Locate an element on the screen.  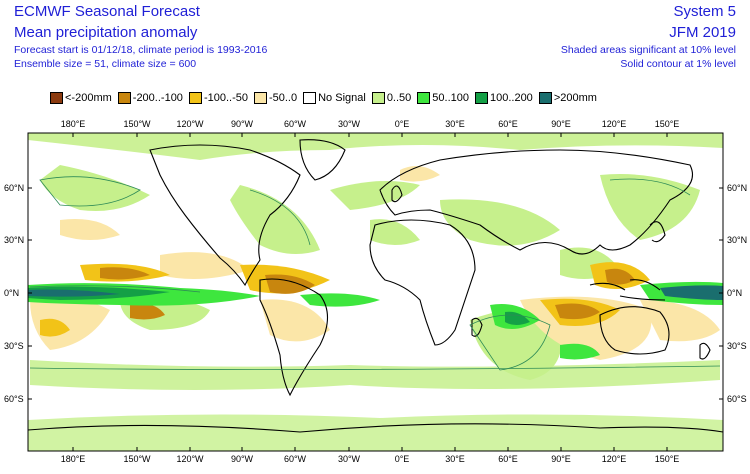
header-left-title: ECMWF Seasonal Forecast is located at coordinates (107, 11).